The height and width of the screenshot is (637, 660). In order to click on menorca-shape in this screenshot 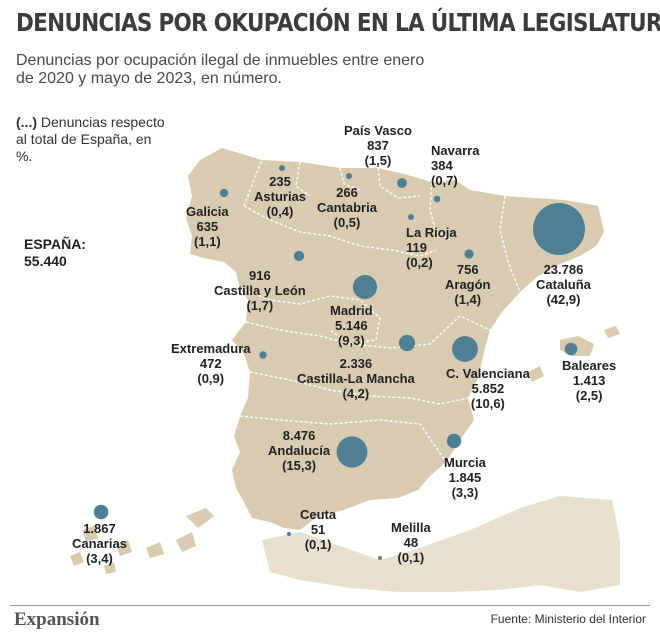, I will do `click(612, 332)`.